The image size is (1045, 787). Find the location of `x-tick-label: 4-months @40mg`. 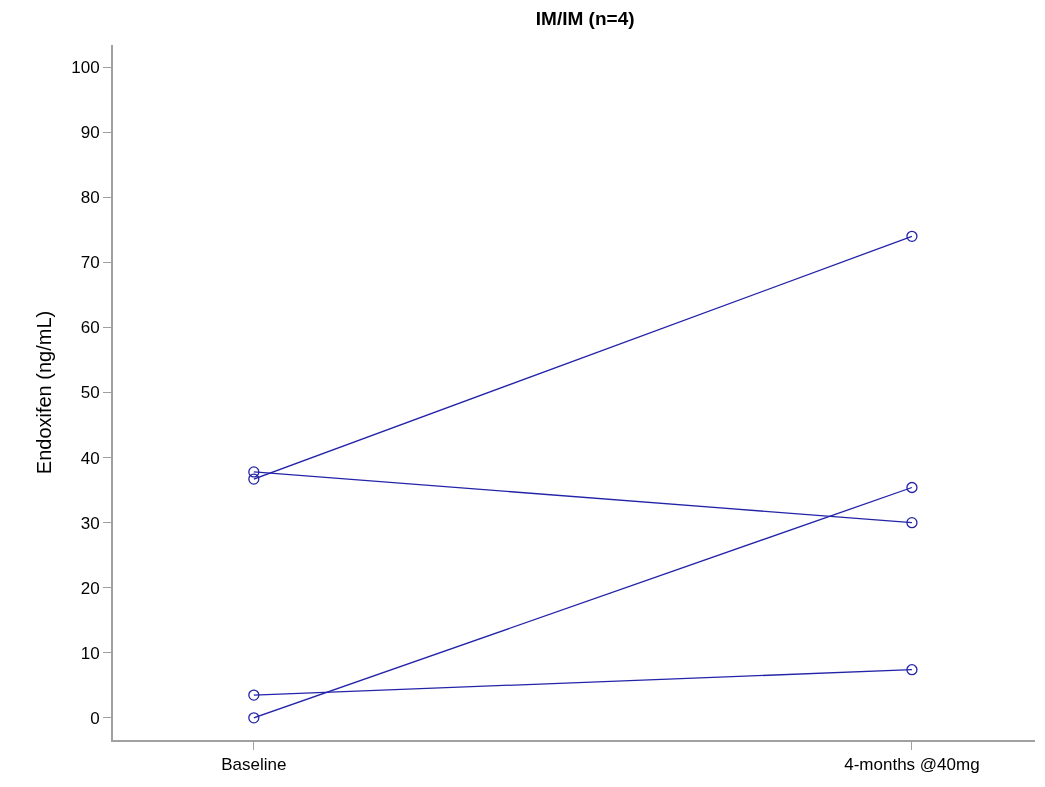

x-tick-label: 4-months @40mg is located at coordinates (912, 765).